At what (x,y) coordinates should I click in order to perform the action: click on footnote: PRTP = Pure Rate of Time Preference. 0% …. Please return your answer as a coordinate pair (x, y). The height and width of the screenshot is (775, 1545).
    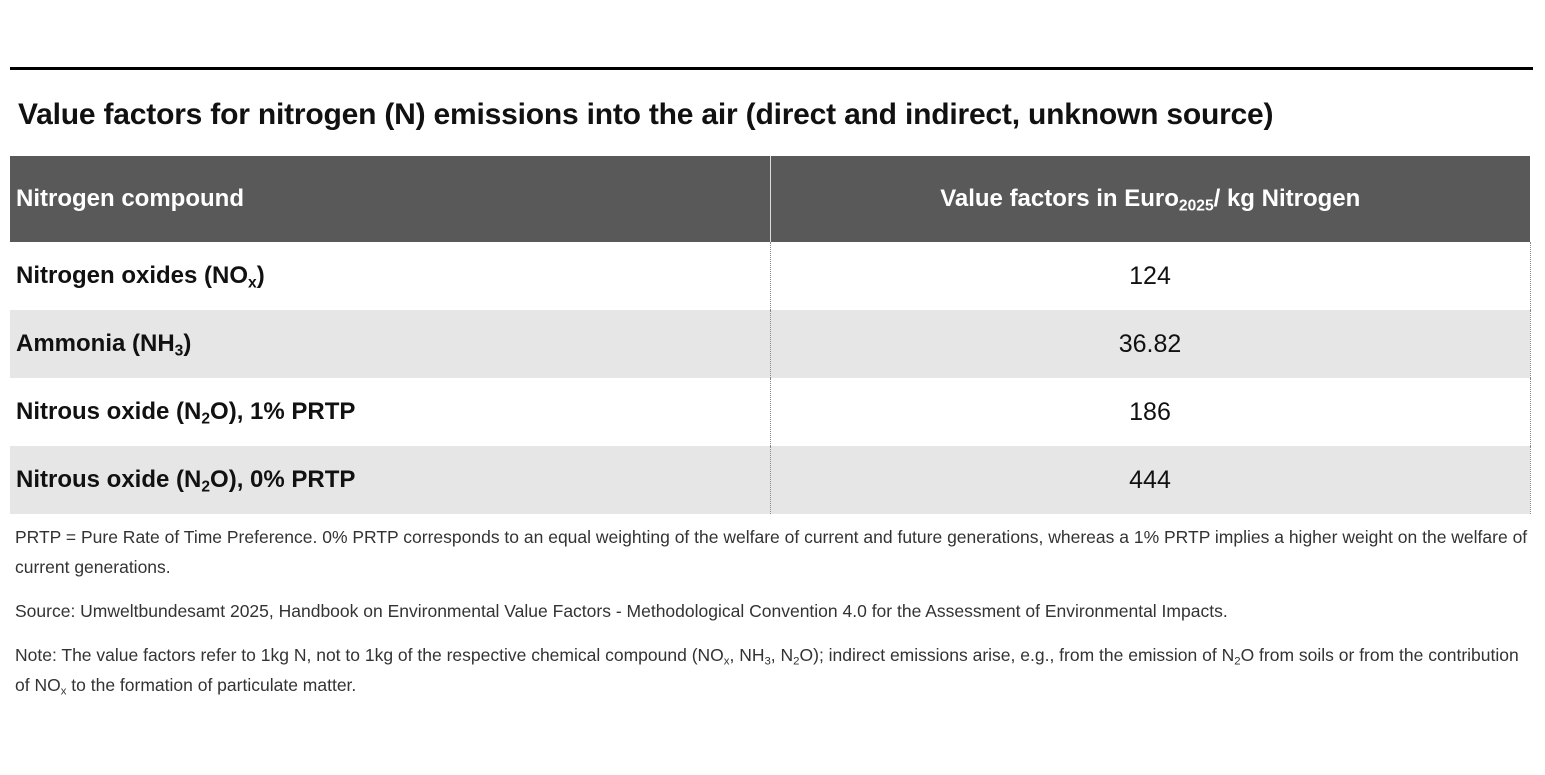
    Looking at the image, I should click on (772, 552).